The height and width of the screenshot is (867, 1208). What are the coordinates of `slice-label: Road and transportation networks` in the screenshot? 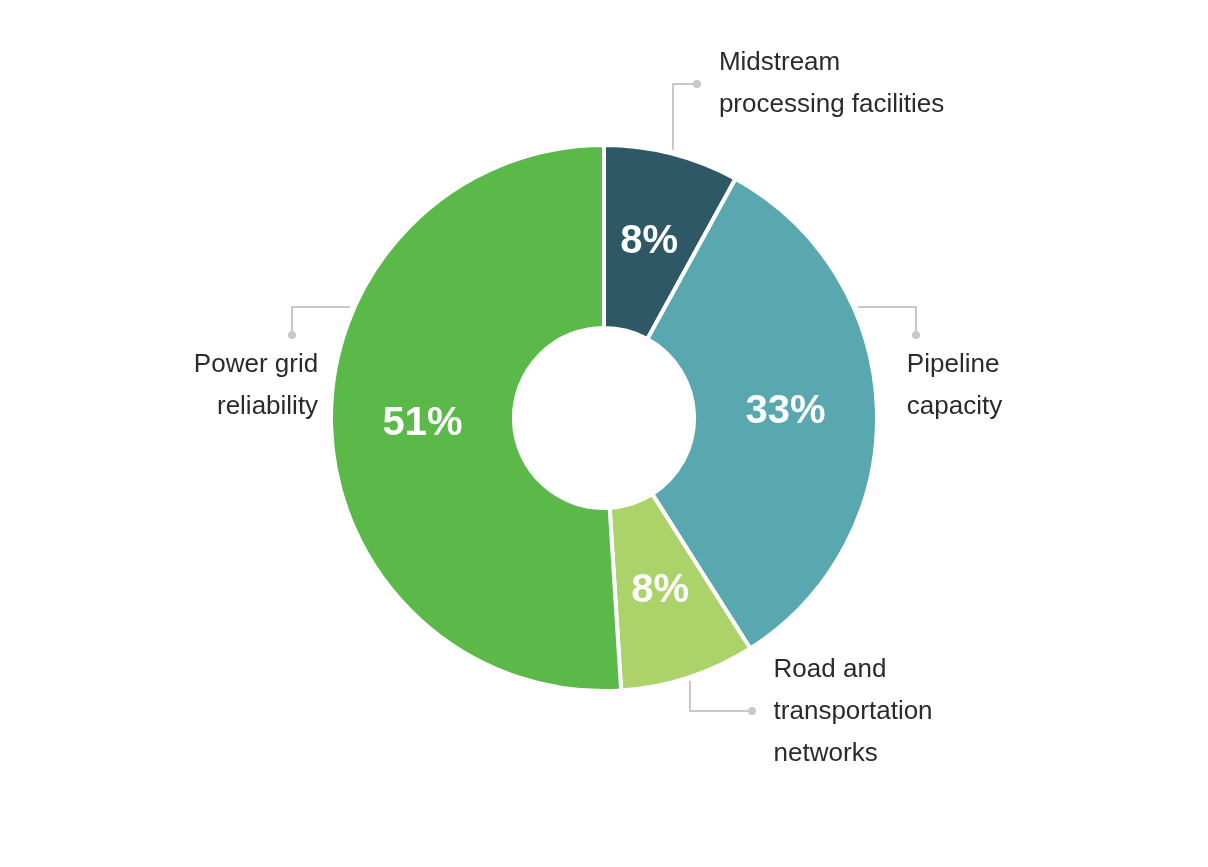 It's located at (853, 709).